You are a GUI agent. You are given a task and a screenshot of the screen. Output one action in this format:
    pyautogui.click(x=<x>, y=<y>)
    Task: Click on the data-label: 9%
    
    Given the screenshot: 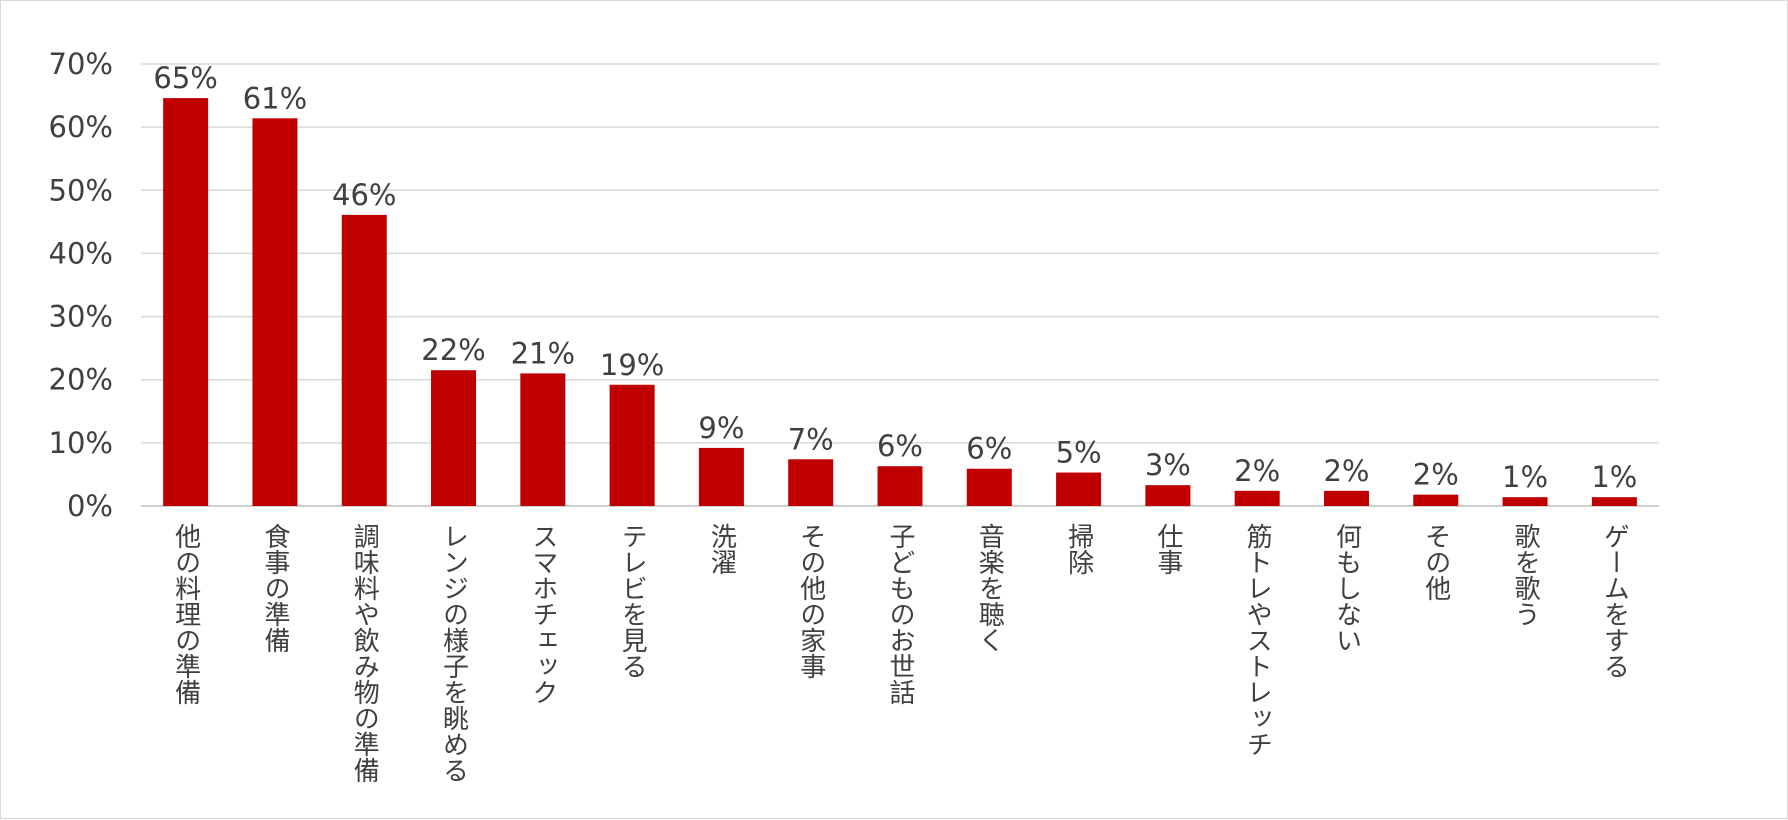 What is the action you would take?
    pyautogui.click(x=721, y=428)
    